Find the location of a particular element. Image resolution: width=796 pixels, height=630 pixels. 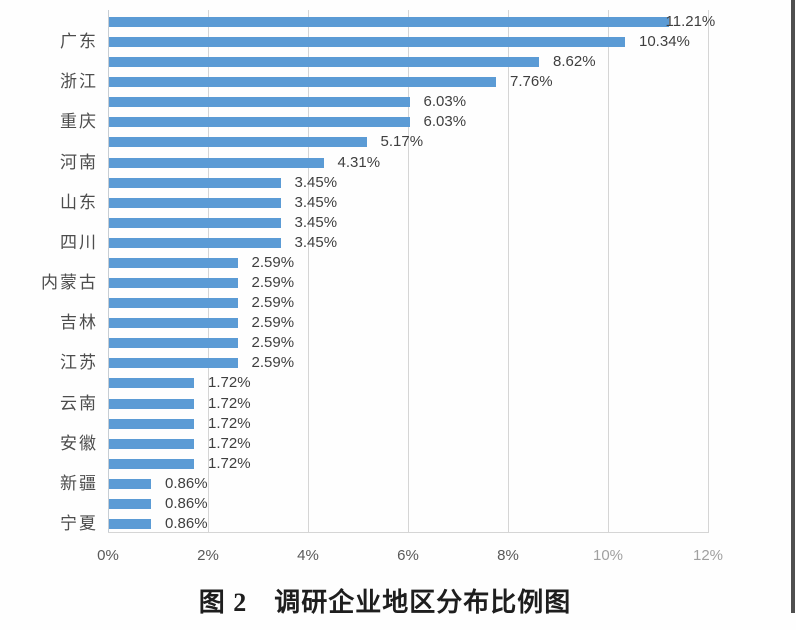

x-axis-tick-label: 6% is located at coordinates (408, 555).